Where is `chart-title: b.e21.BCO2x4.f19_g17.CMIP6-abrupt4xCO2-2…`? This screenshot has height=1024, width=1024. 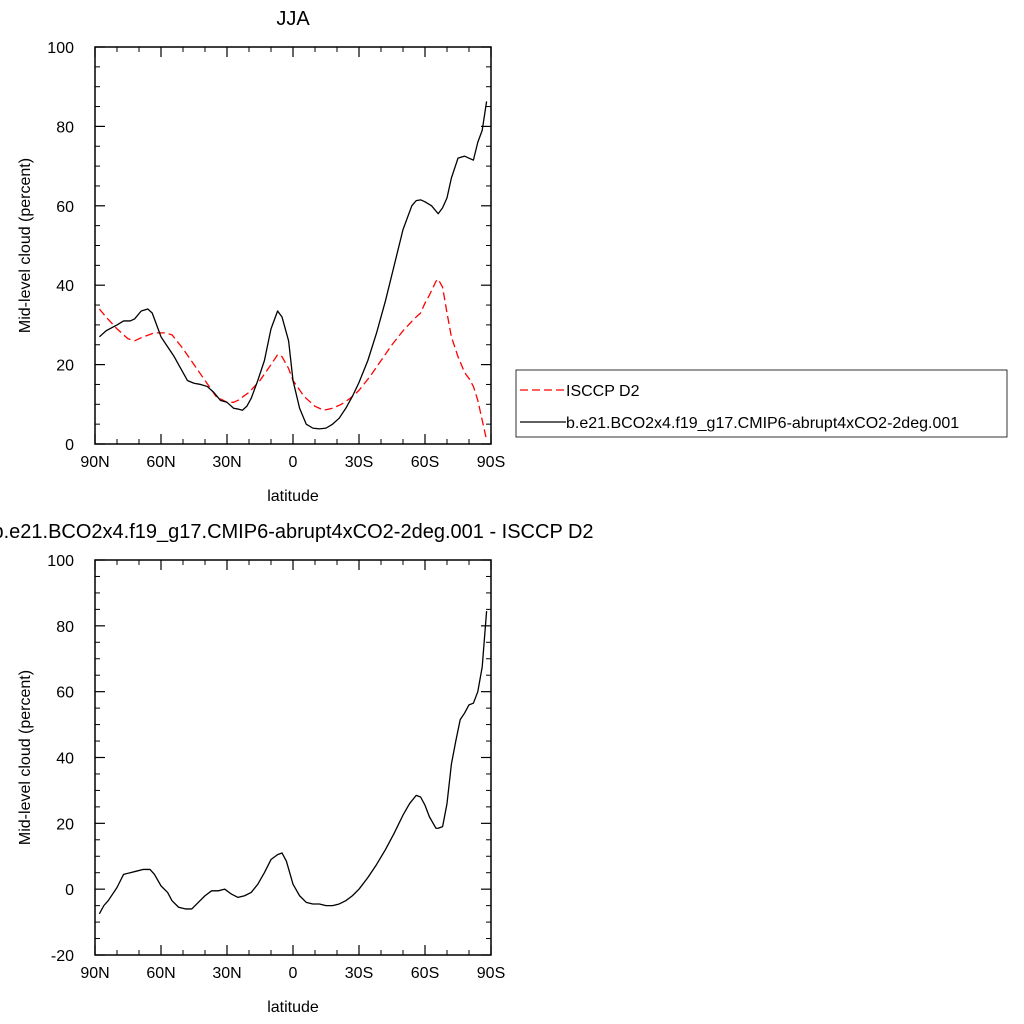
chart-title: b.e21.BCO2x4.f19_g17.CMIP6-abrupt4xCO2-2… is located at coordinates (297, 532).